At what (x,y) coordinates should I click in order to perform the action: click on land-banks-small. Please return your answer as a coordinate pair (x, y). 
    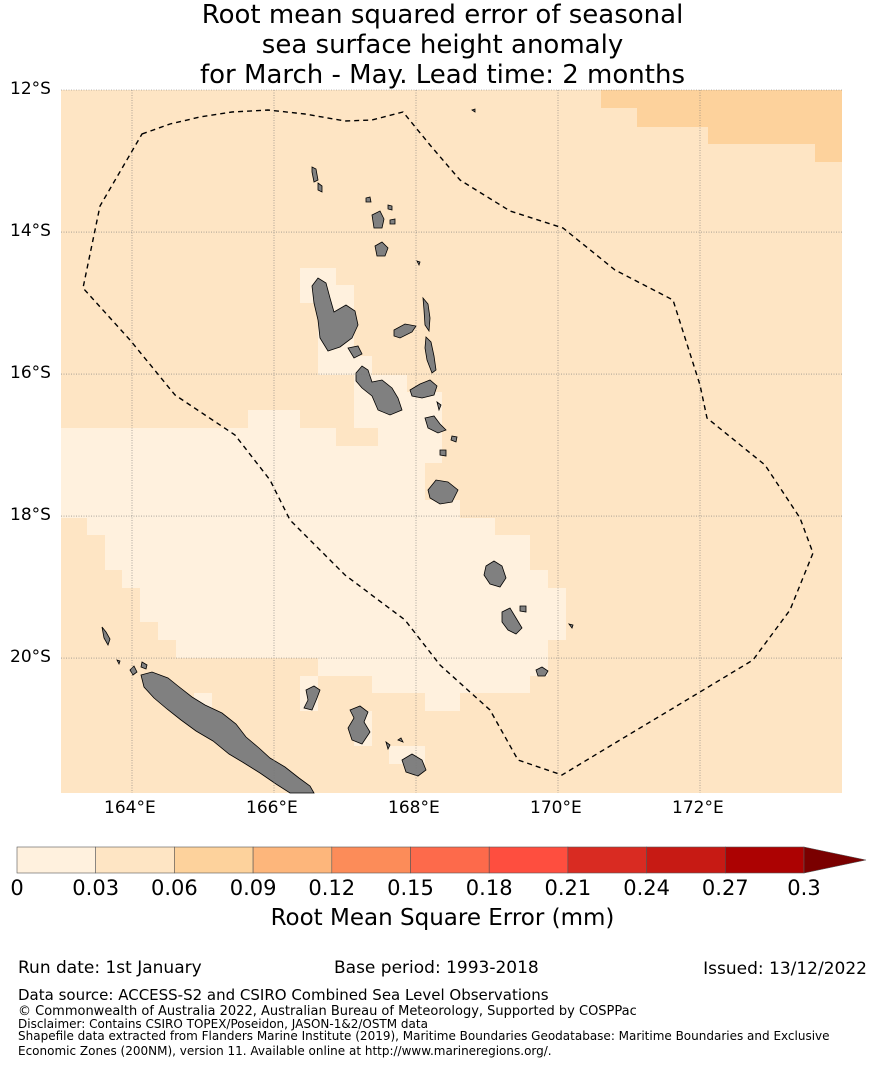
    Looking at the image, I should click on (390, 207).